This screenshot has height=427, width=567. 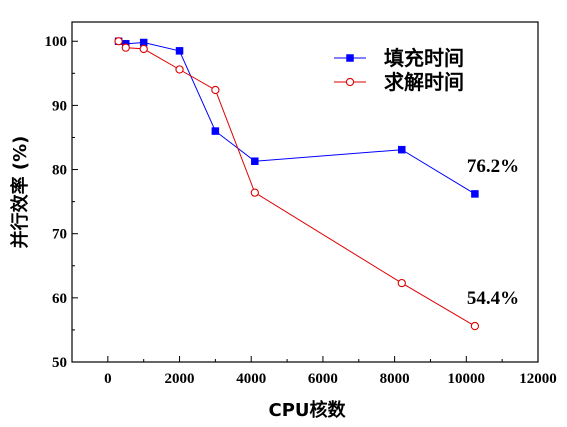 I want to click on y-tick-label: 80, so click(x=59, y=171).